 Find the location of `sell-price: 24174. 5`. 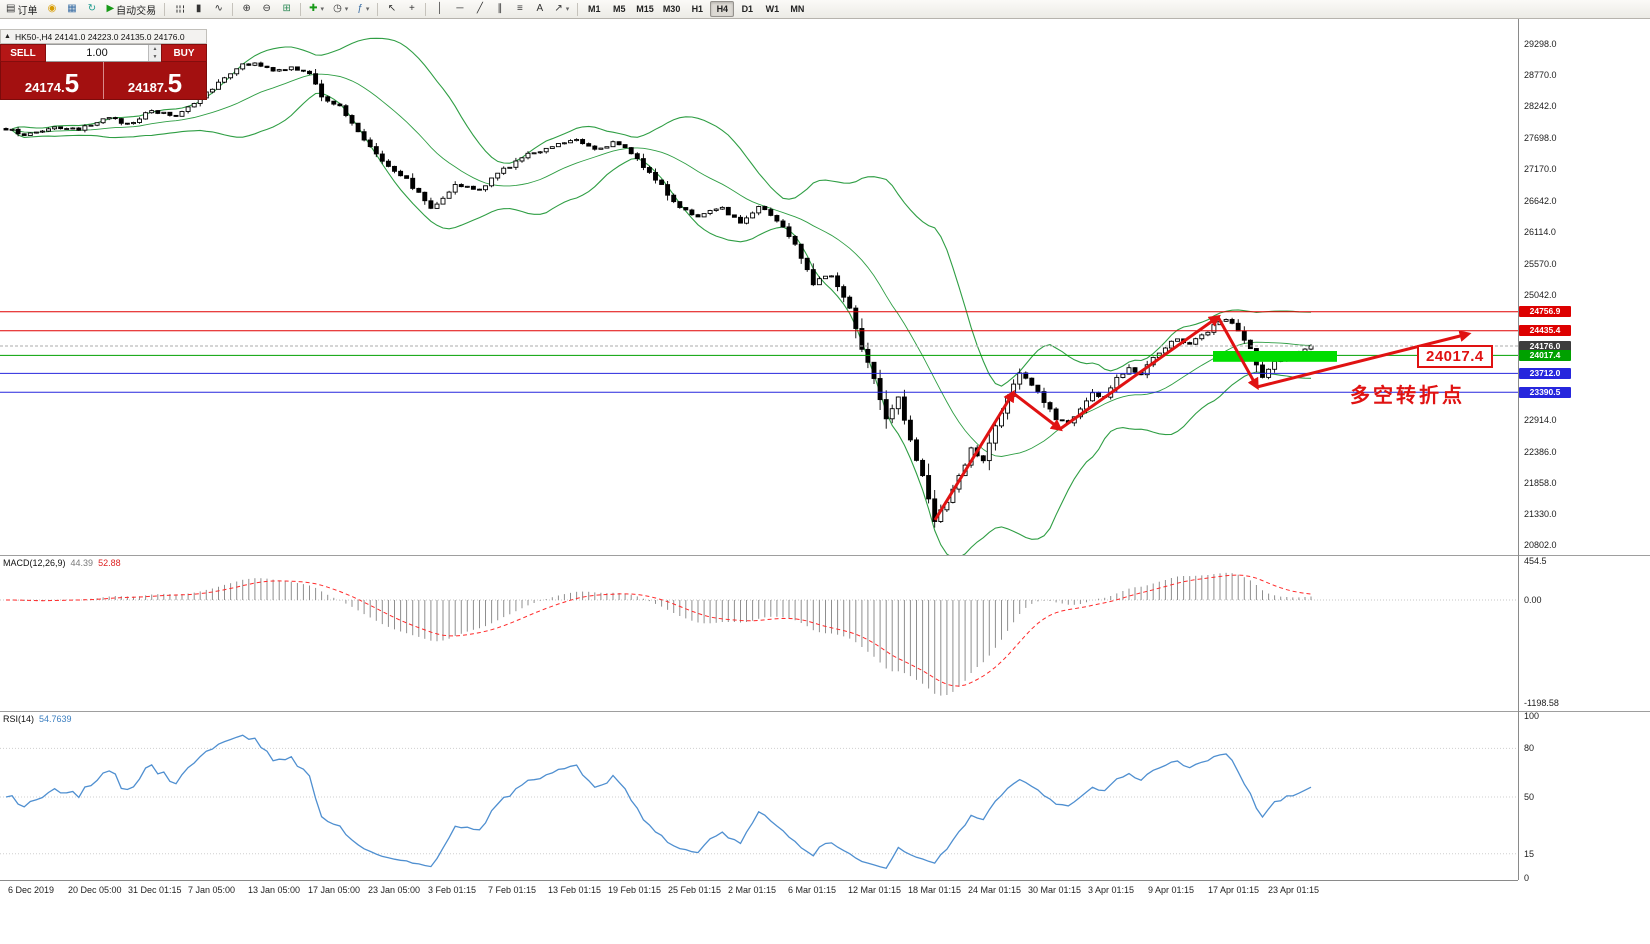

sell-price: 24174. 5 is located at coordinates (52, 80).